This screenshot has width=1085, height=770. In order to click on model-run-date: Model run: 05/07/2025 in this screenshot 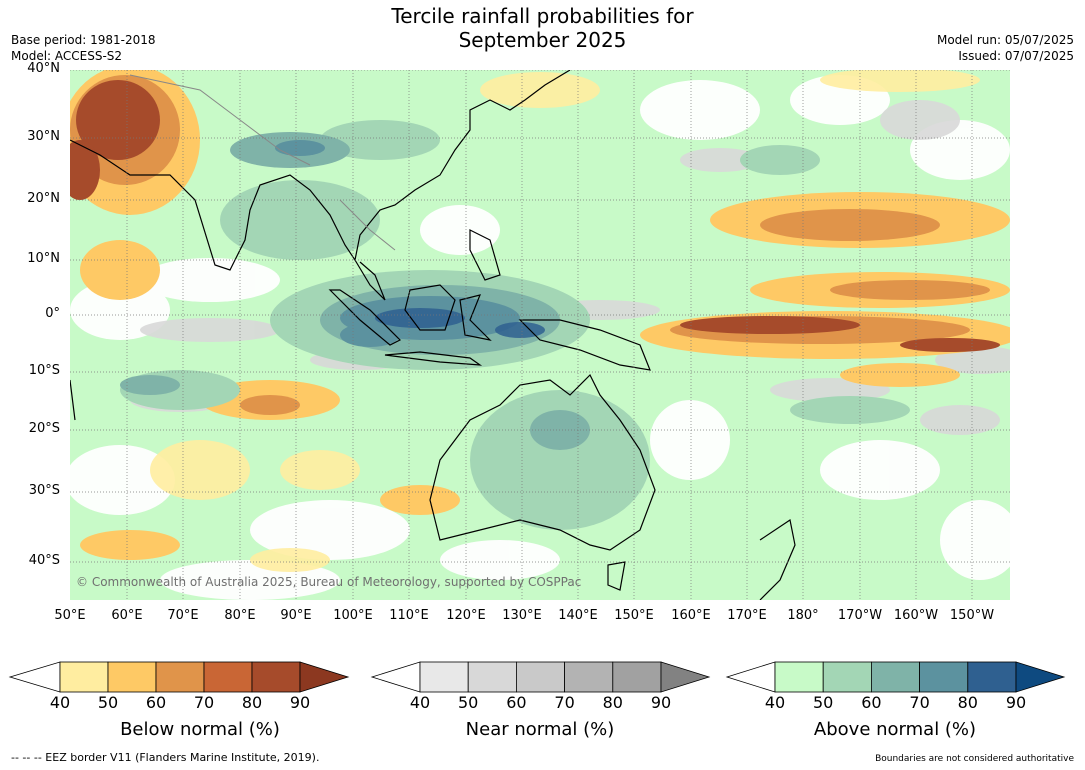, I will do `click(1005, 40)`.